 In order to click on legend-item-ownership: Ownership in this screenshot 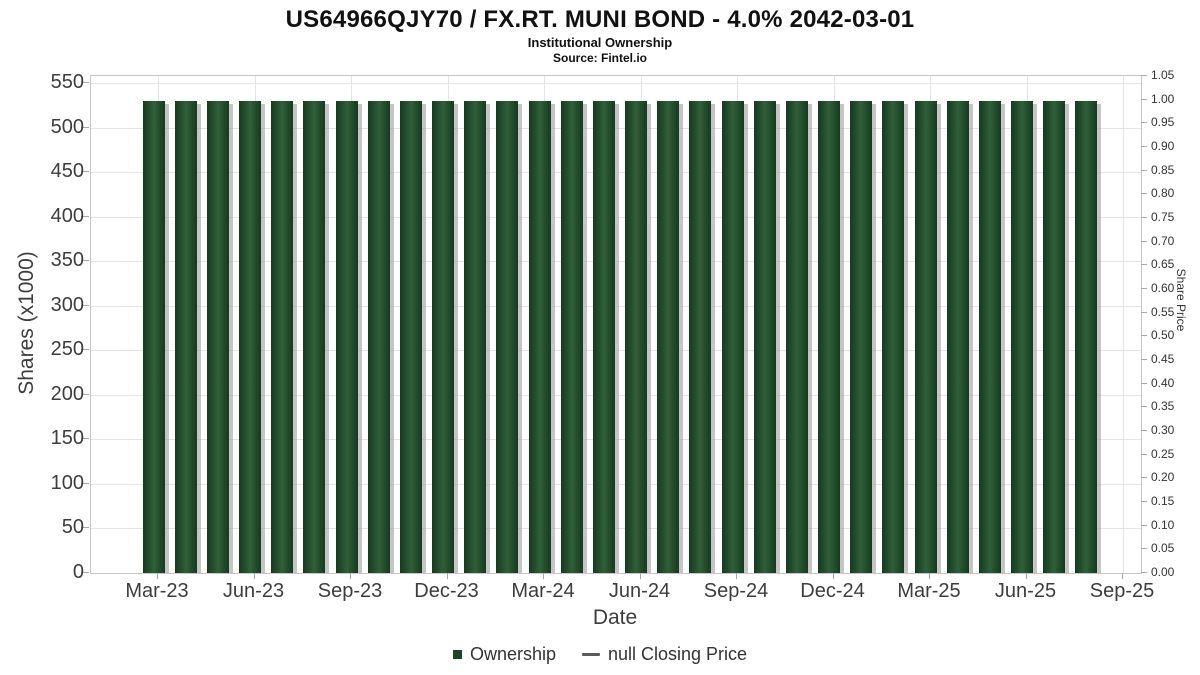, I will do `click(512, 654)`.